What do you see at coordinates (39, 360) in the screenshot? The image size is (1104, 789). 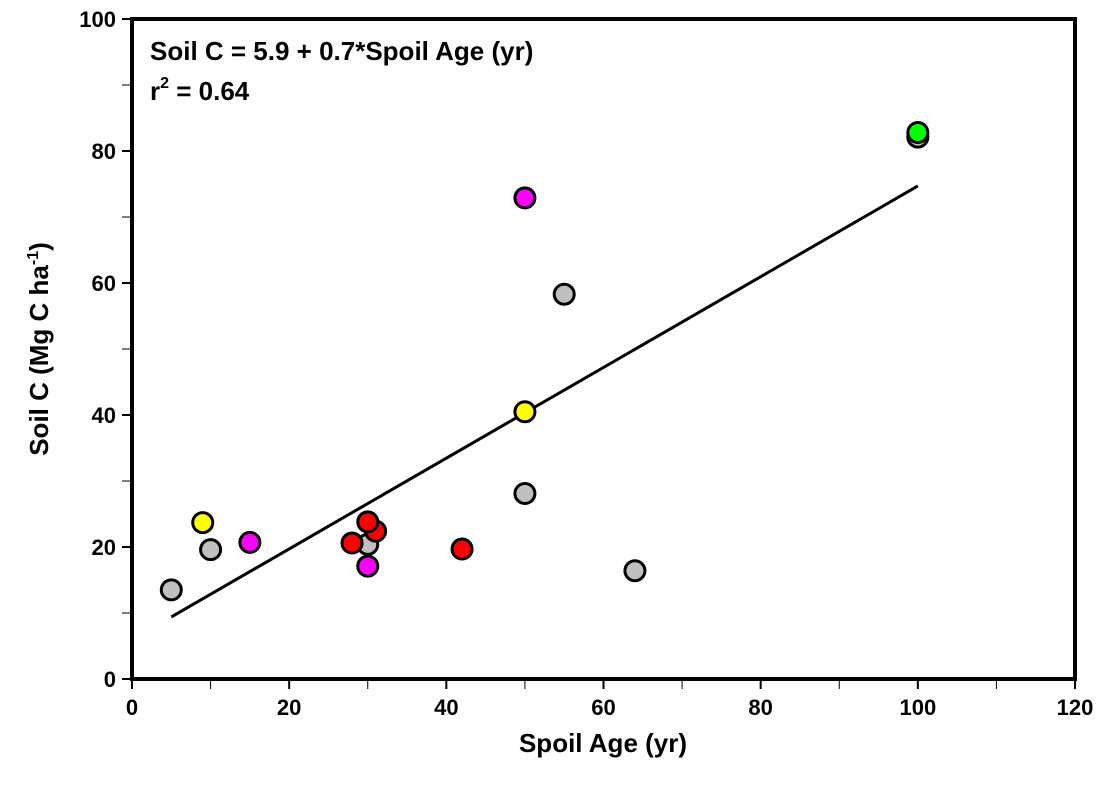 I see `y-label-text: Soil C (Mg C ha` at bounding box center [39, 360].